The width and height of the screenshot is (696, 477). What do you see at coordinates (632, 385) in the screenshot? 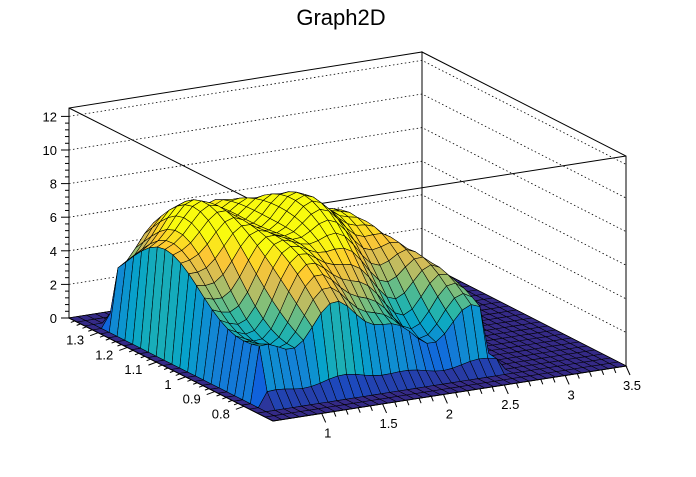
I see `x-tick-label: 3.5` at bounding box center [632, 385].